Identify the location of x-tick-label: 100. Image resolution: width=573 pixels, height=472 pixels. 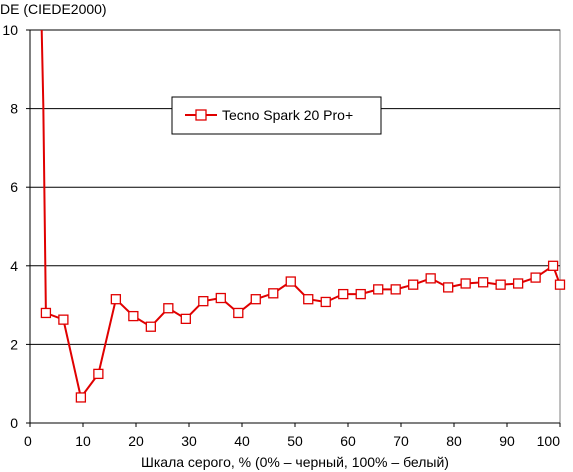
(549, 441).